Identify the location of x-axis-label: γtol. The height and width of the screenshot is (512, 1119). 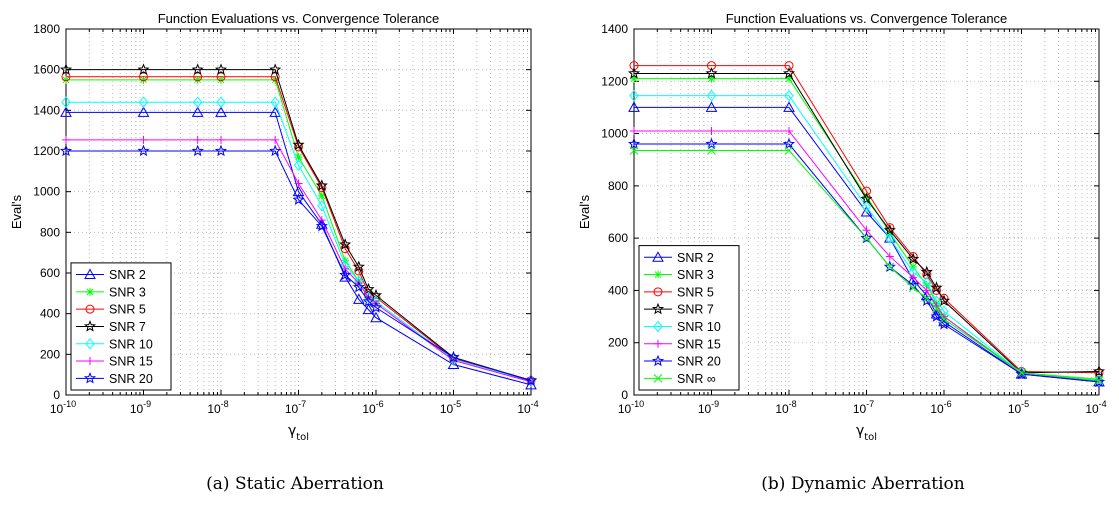
(866, 433).